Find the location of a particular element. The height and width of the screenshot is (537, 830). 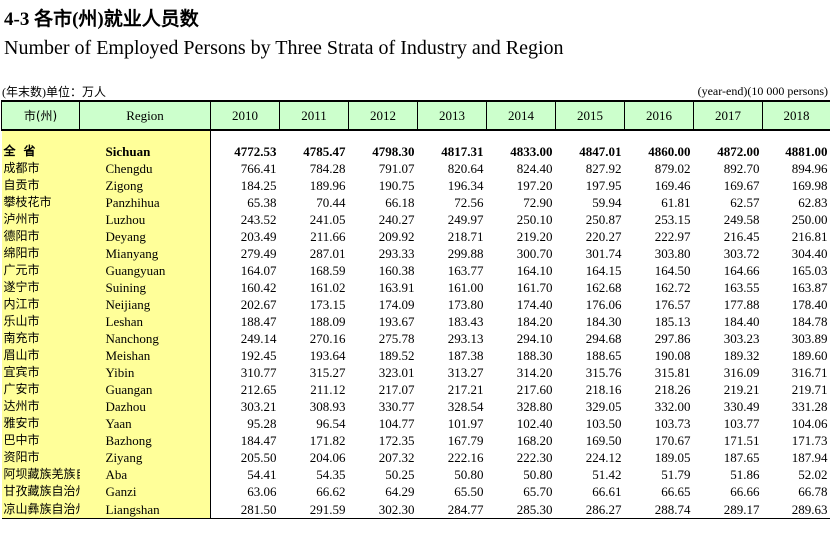

value-cell: 275.78 is located at coordinates (396, 338).